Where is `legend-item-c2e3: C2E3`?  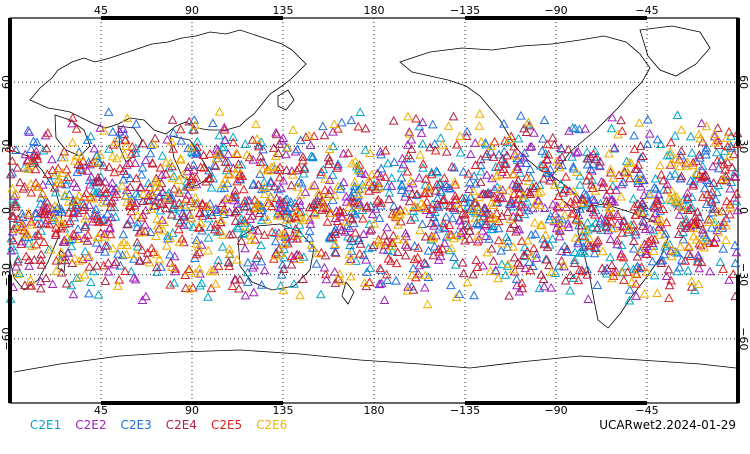 legend-item-c2e3: C2E3 is located at coordinates (136, 425).